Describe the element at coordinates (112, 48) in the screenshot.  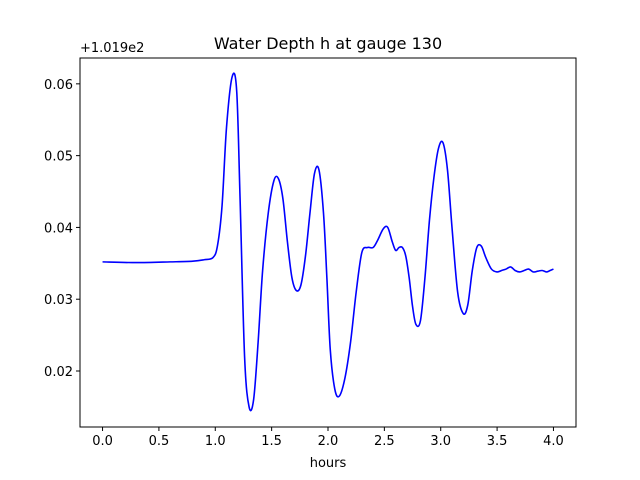
I see `y-offset-text: +1.019e2` at that location.